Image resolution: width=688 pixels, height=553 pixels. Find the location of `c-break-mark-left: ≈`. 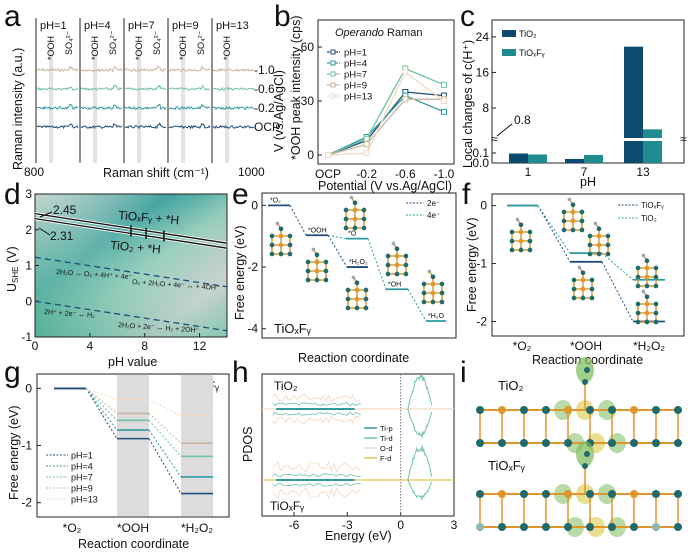

c-break-mark-left: ≈ is located at coordinates (494, 139).